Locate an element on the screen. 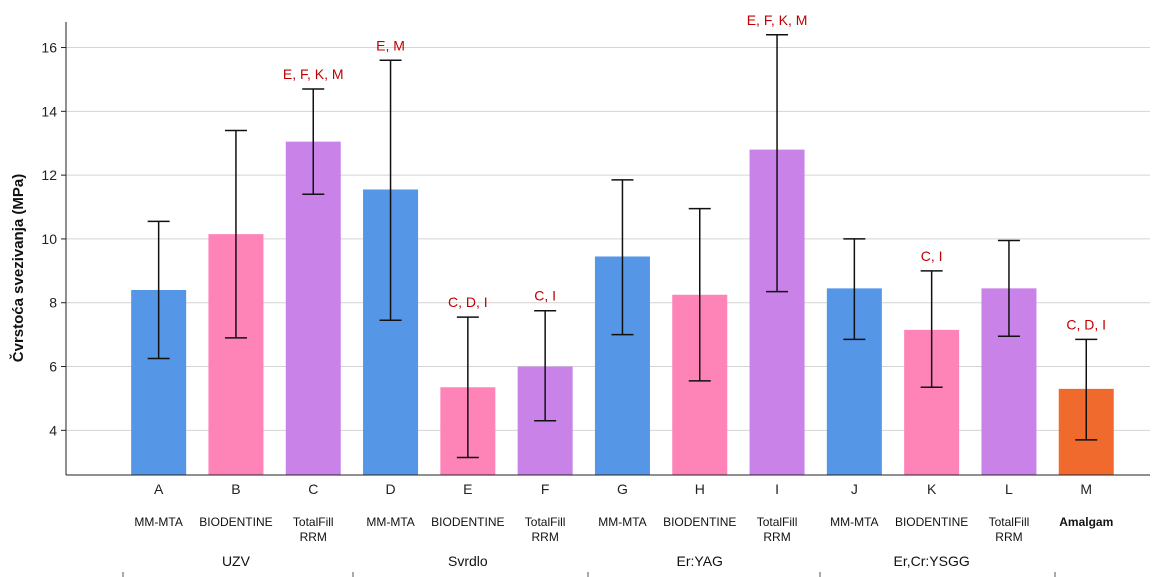 This screenshot has width=1163, height=577. significance-label-I: E, F, K, M is located at coordinates (777, 20).